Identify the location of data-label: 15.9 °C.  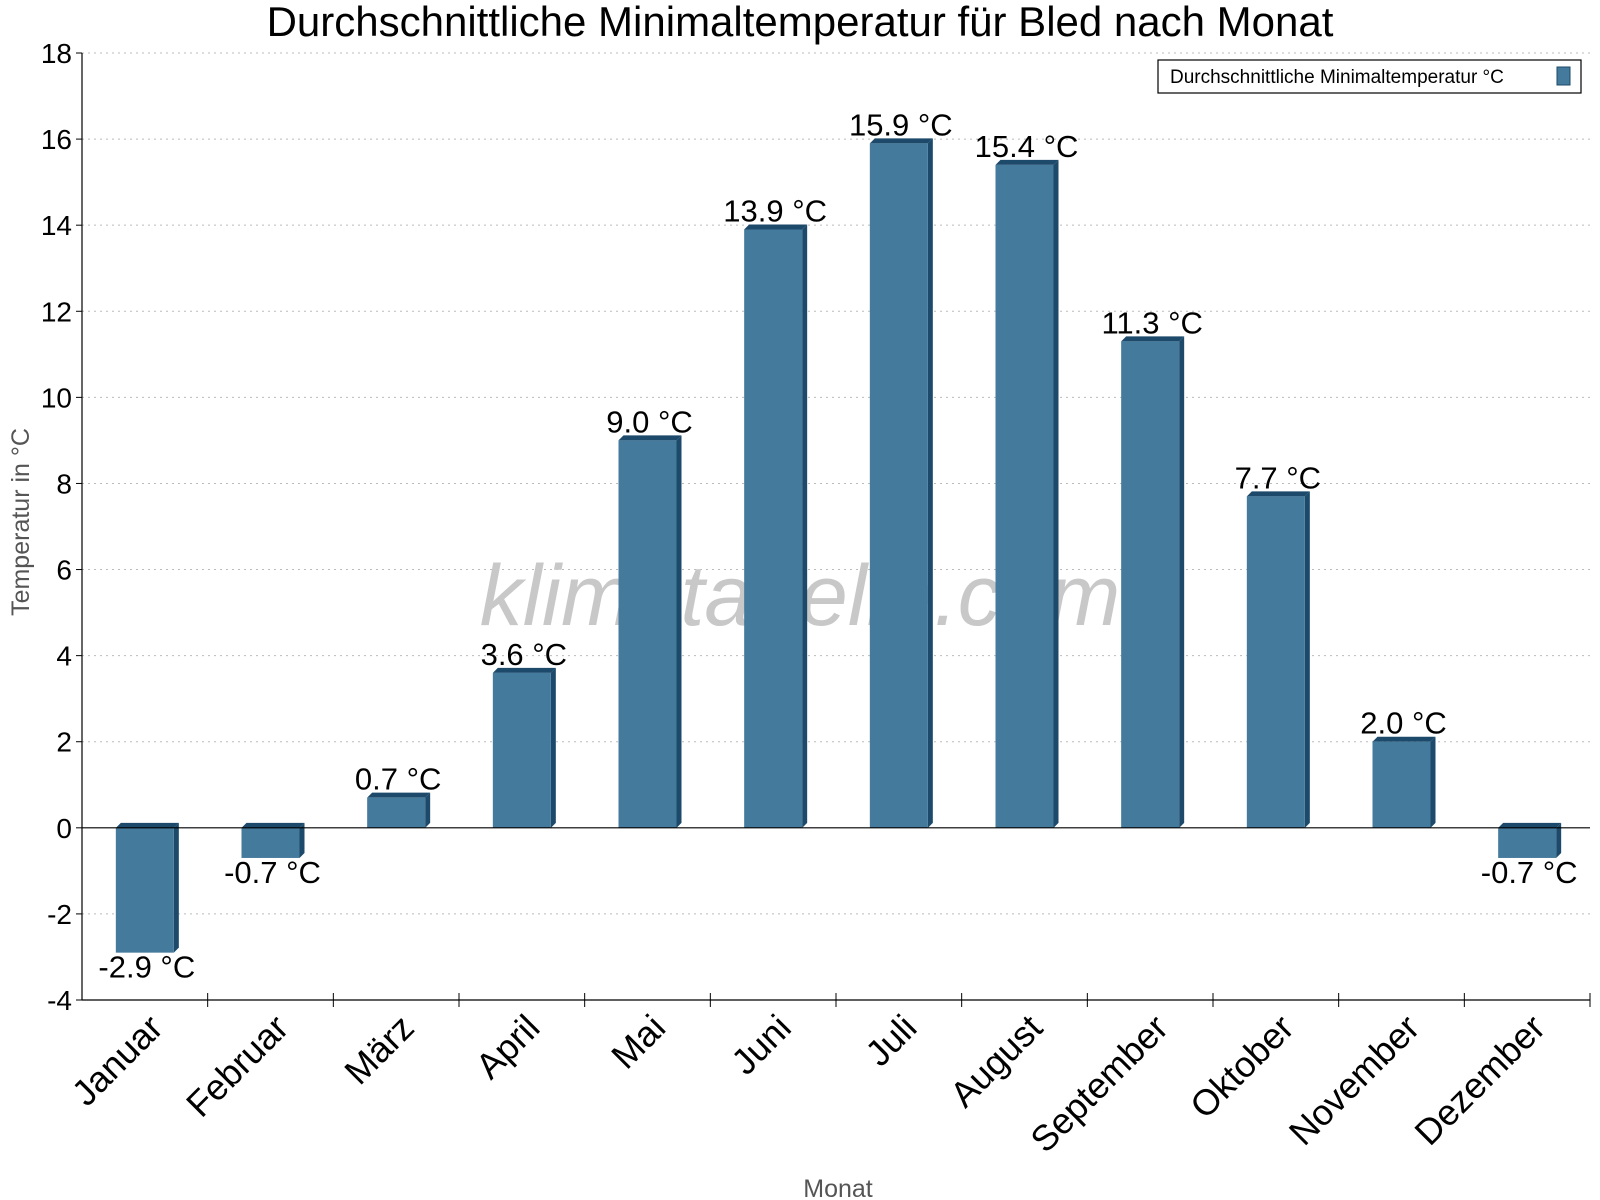
(901, 124).